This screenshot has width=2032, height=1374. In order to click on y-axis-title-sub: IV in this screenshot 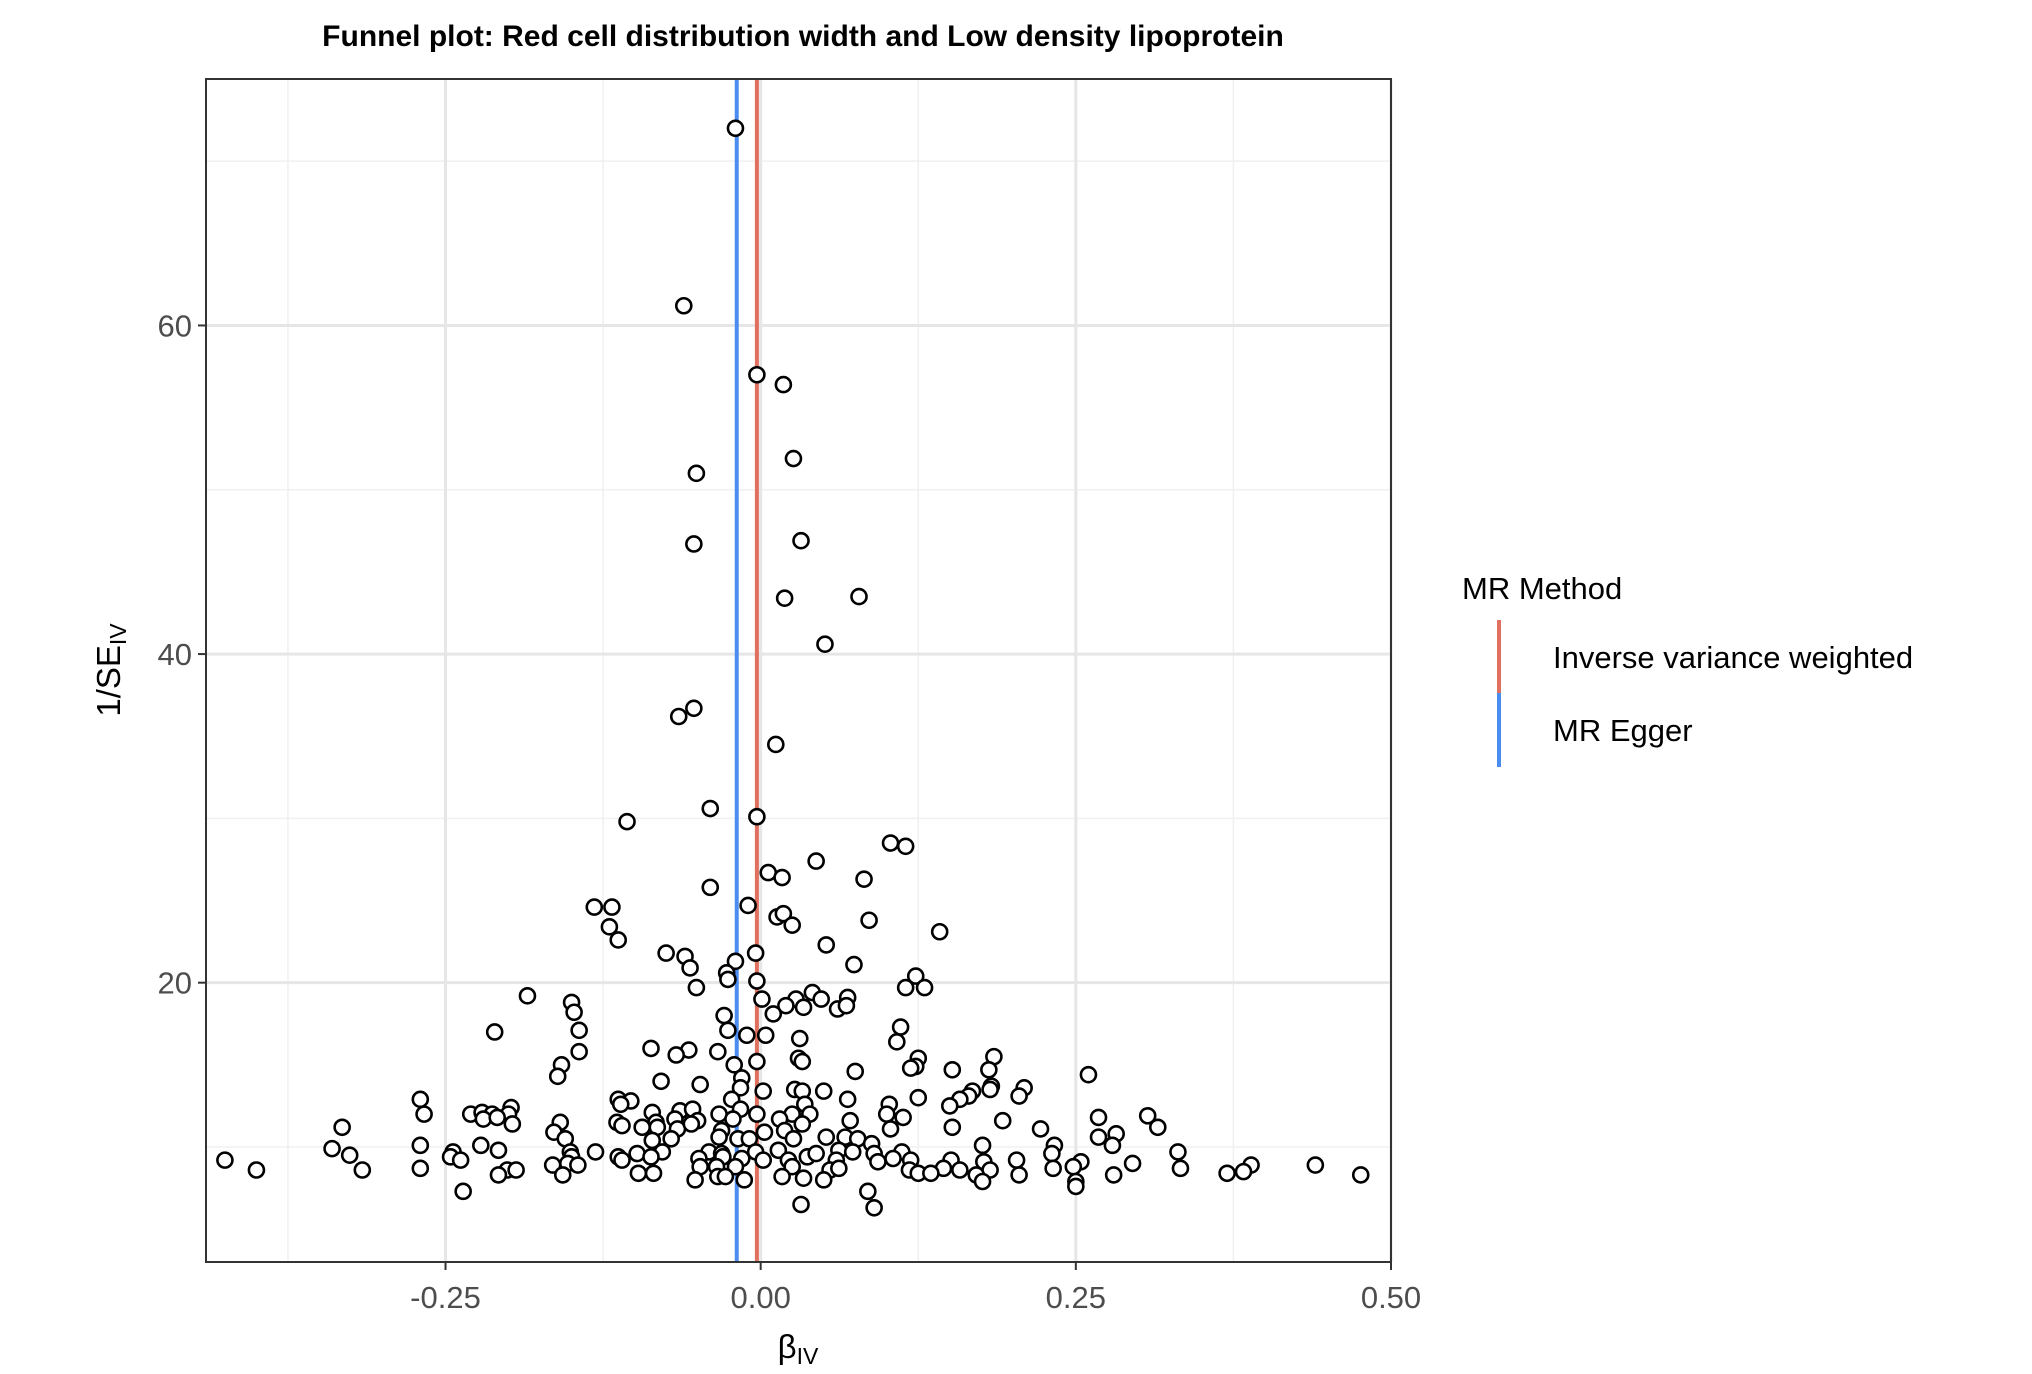, I will do `click(118, 634)`.